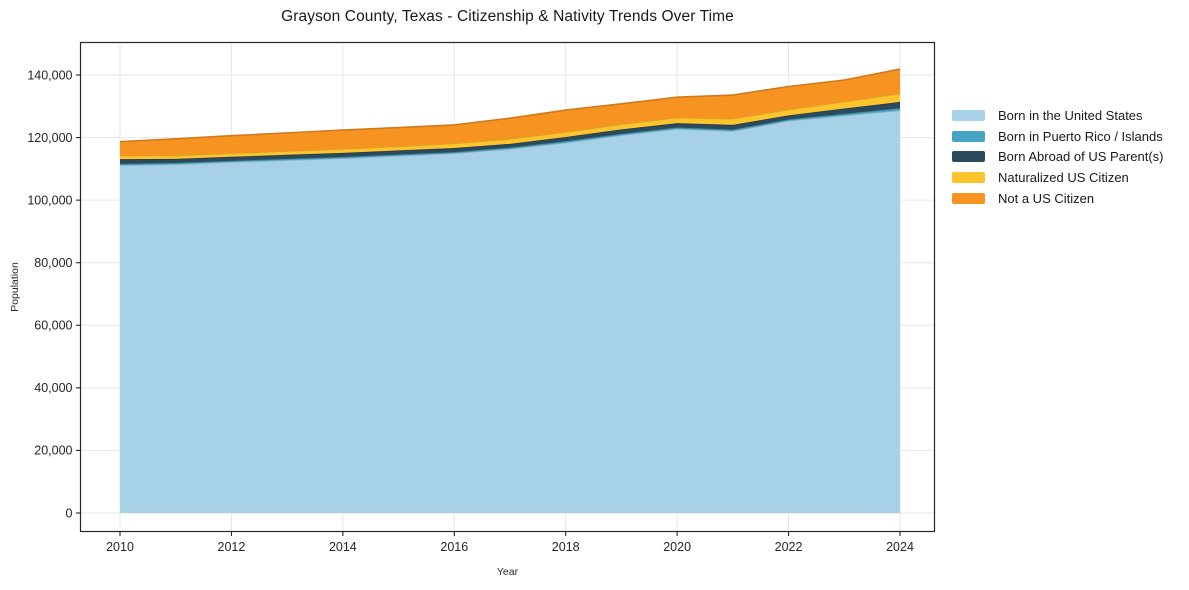 This screenshot has width=1189, height=590. What do you see at coordinates (49, 138) in the screenshot?
I see `y-tick-label: 120,000` at bounding box center [49, 138].